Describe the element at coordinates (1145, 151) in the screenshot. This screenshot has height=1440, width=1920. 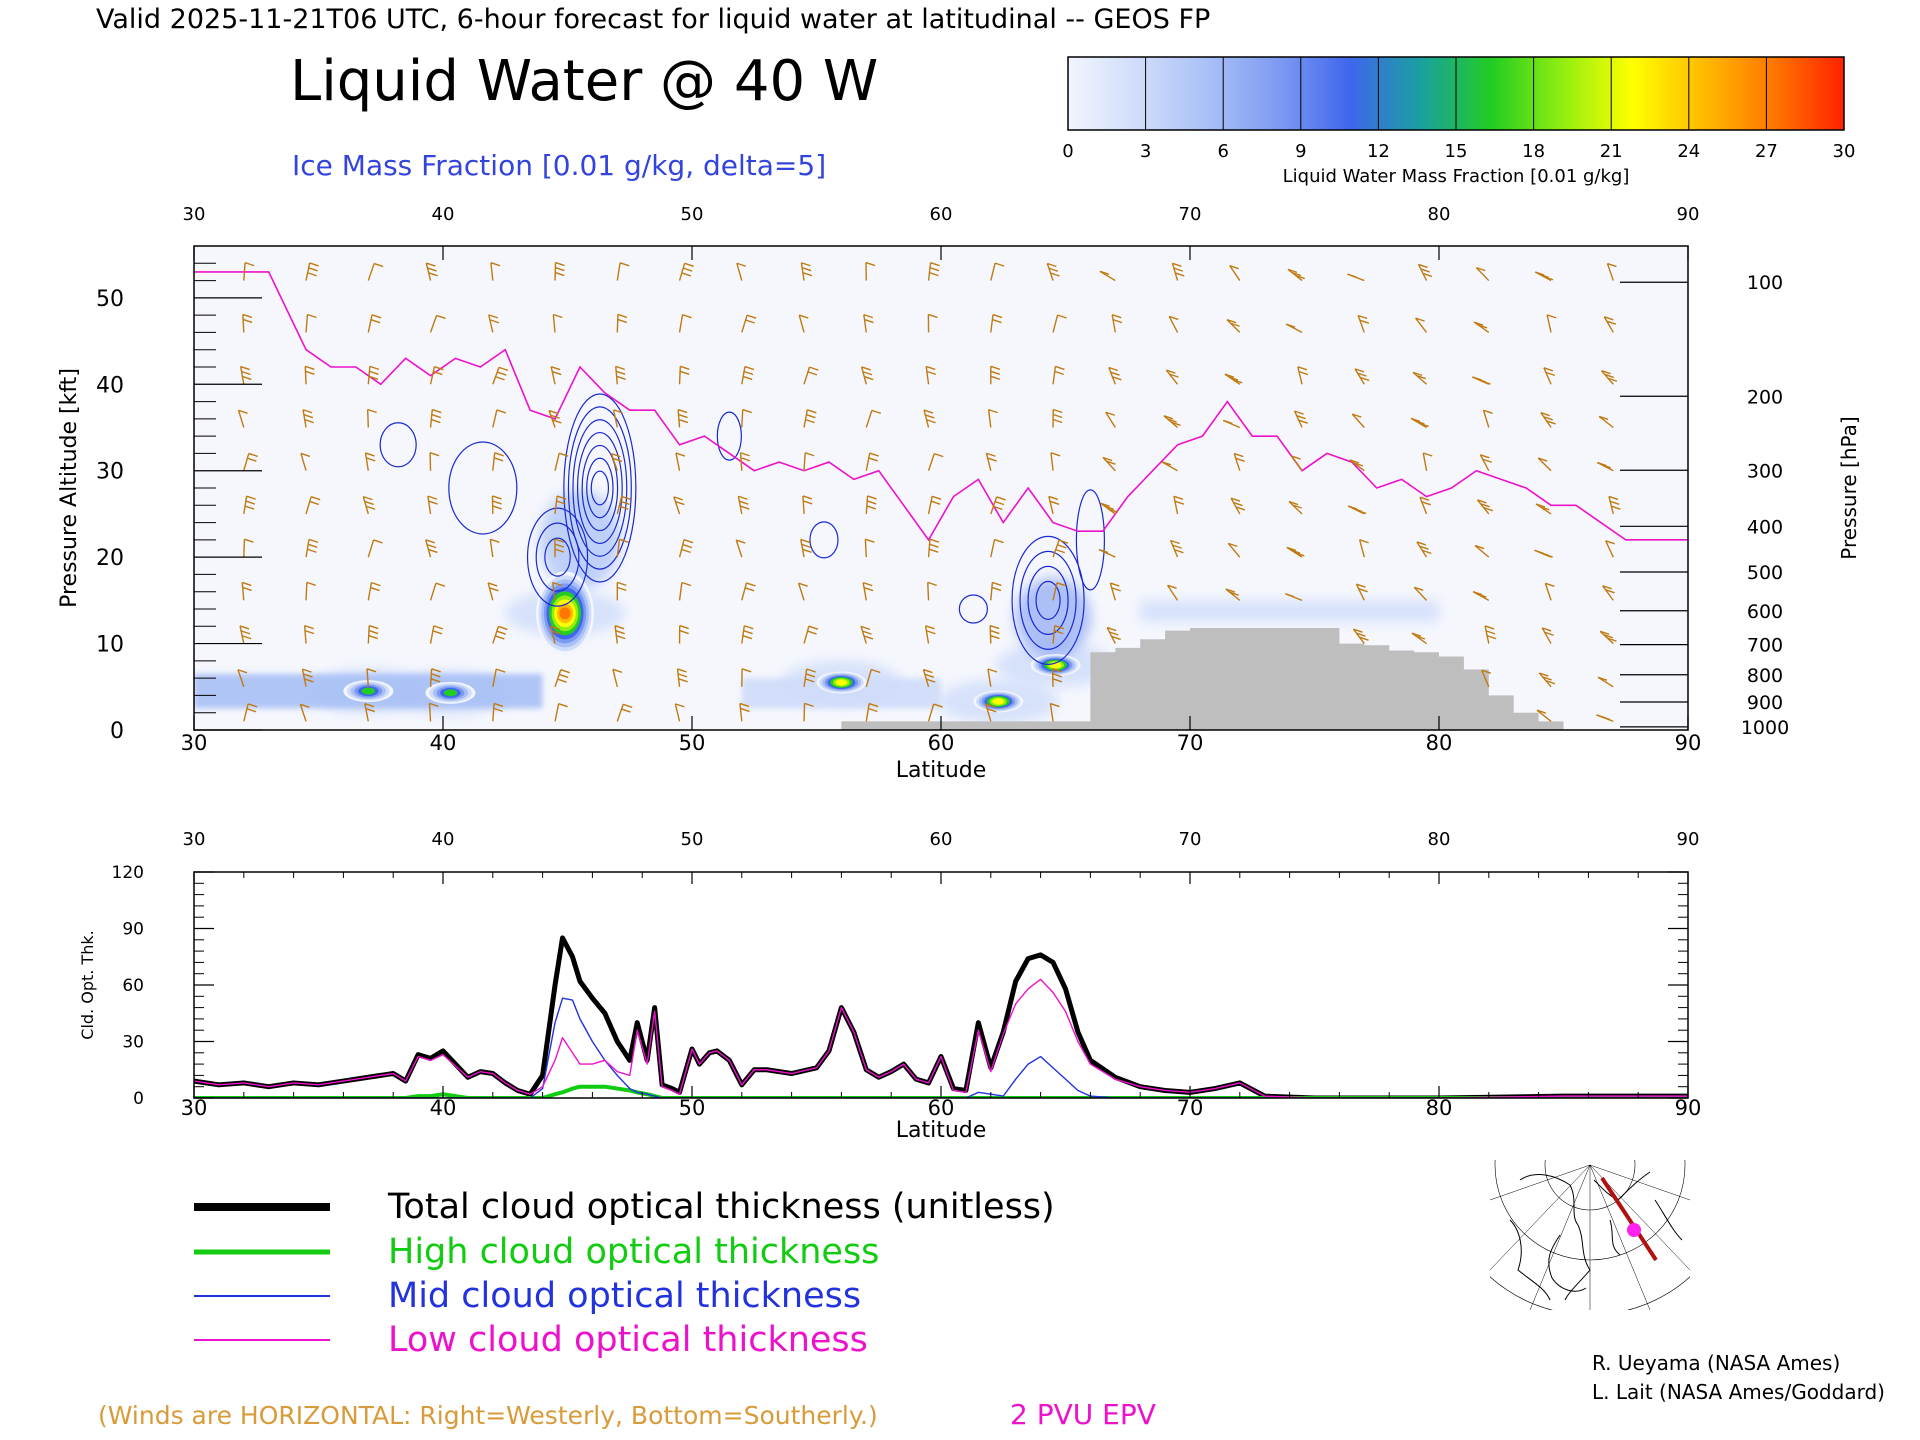
I see `colorbar-tick-label: 3` at that location.